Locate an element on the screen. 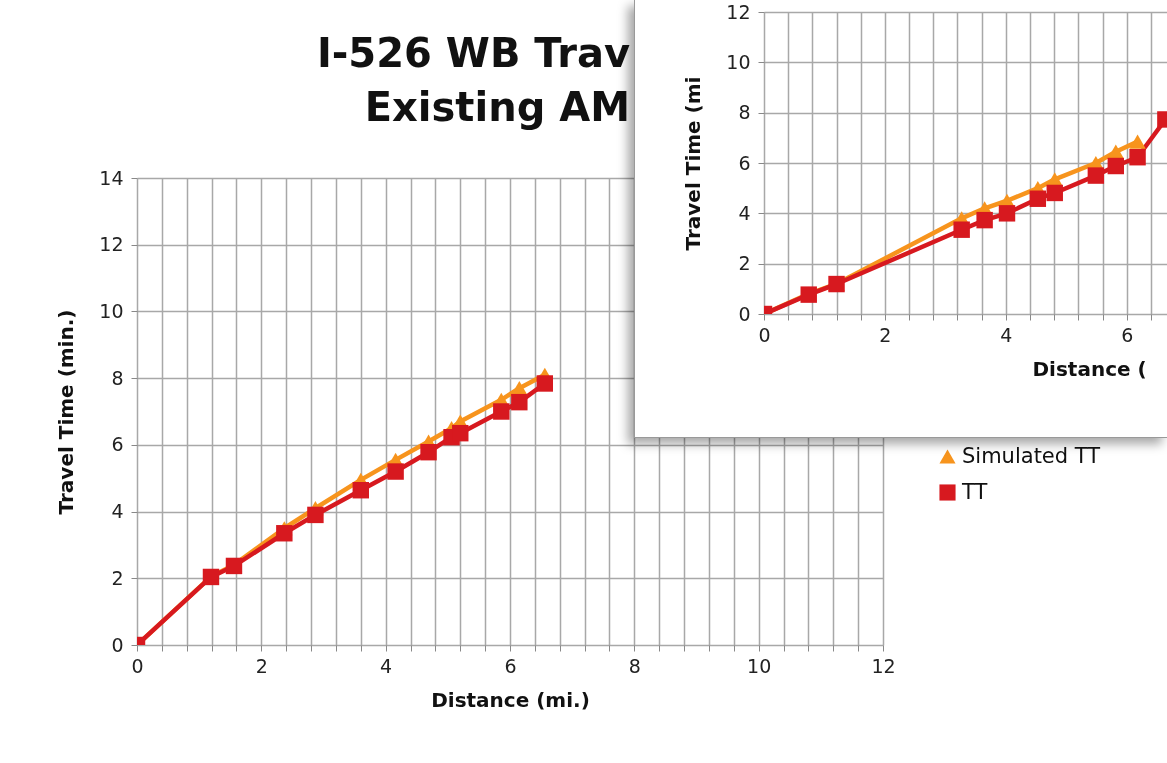 The height and width of the screenshot is (763, 1167). y-axis-title: Travel Time (mi is located at coordinates (693, 163).